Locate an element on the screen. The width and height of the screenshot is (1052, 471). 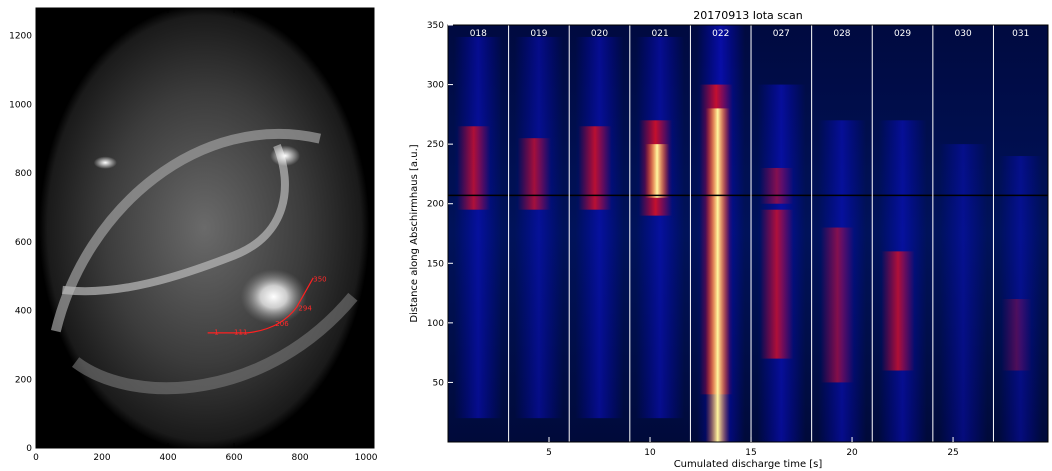
overlay-label: 350 is located at coordinates (319, 279).